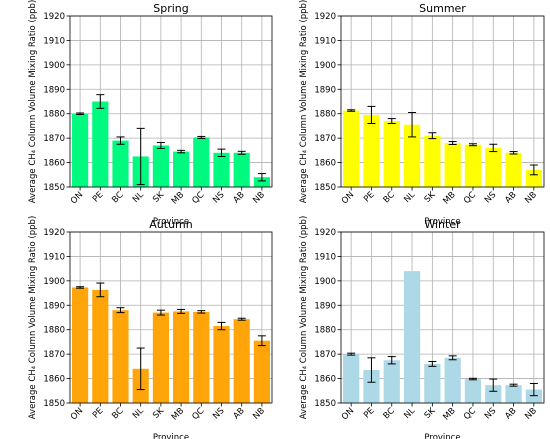 This screenshot has height=439, width=550. I want to click on subplot-title: Autumn, so click(170, 224).